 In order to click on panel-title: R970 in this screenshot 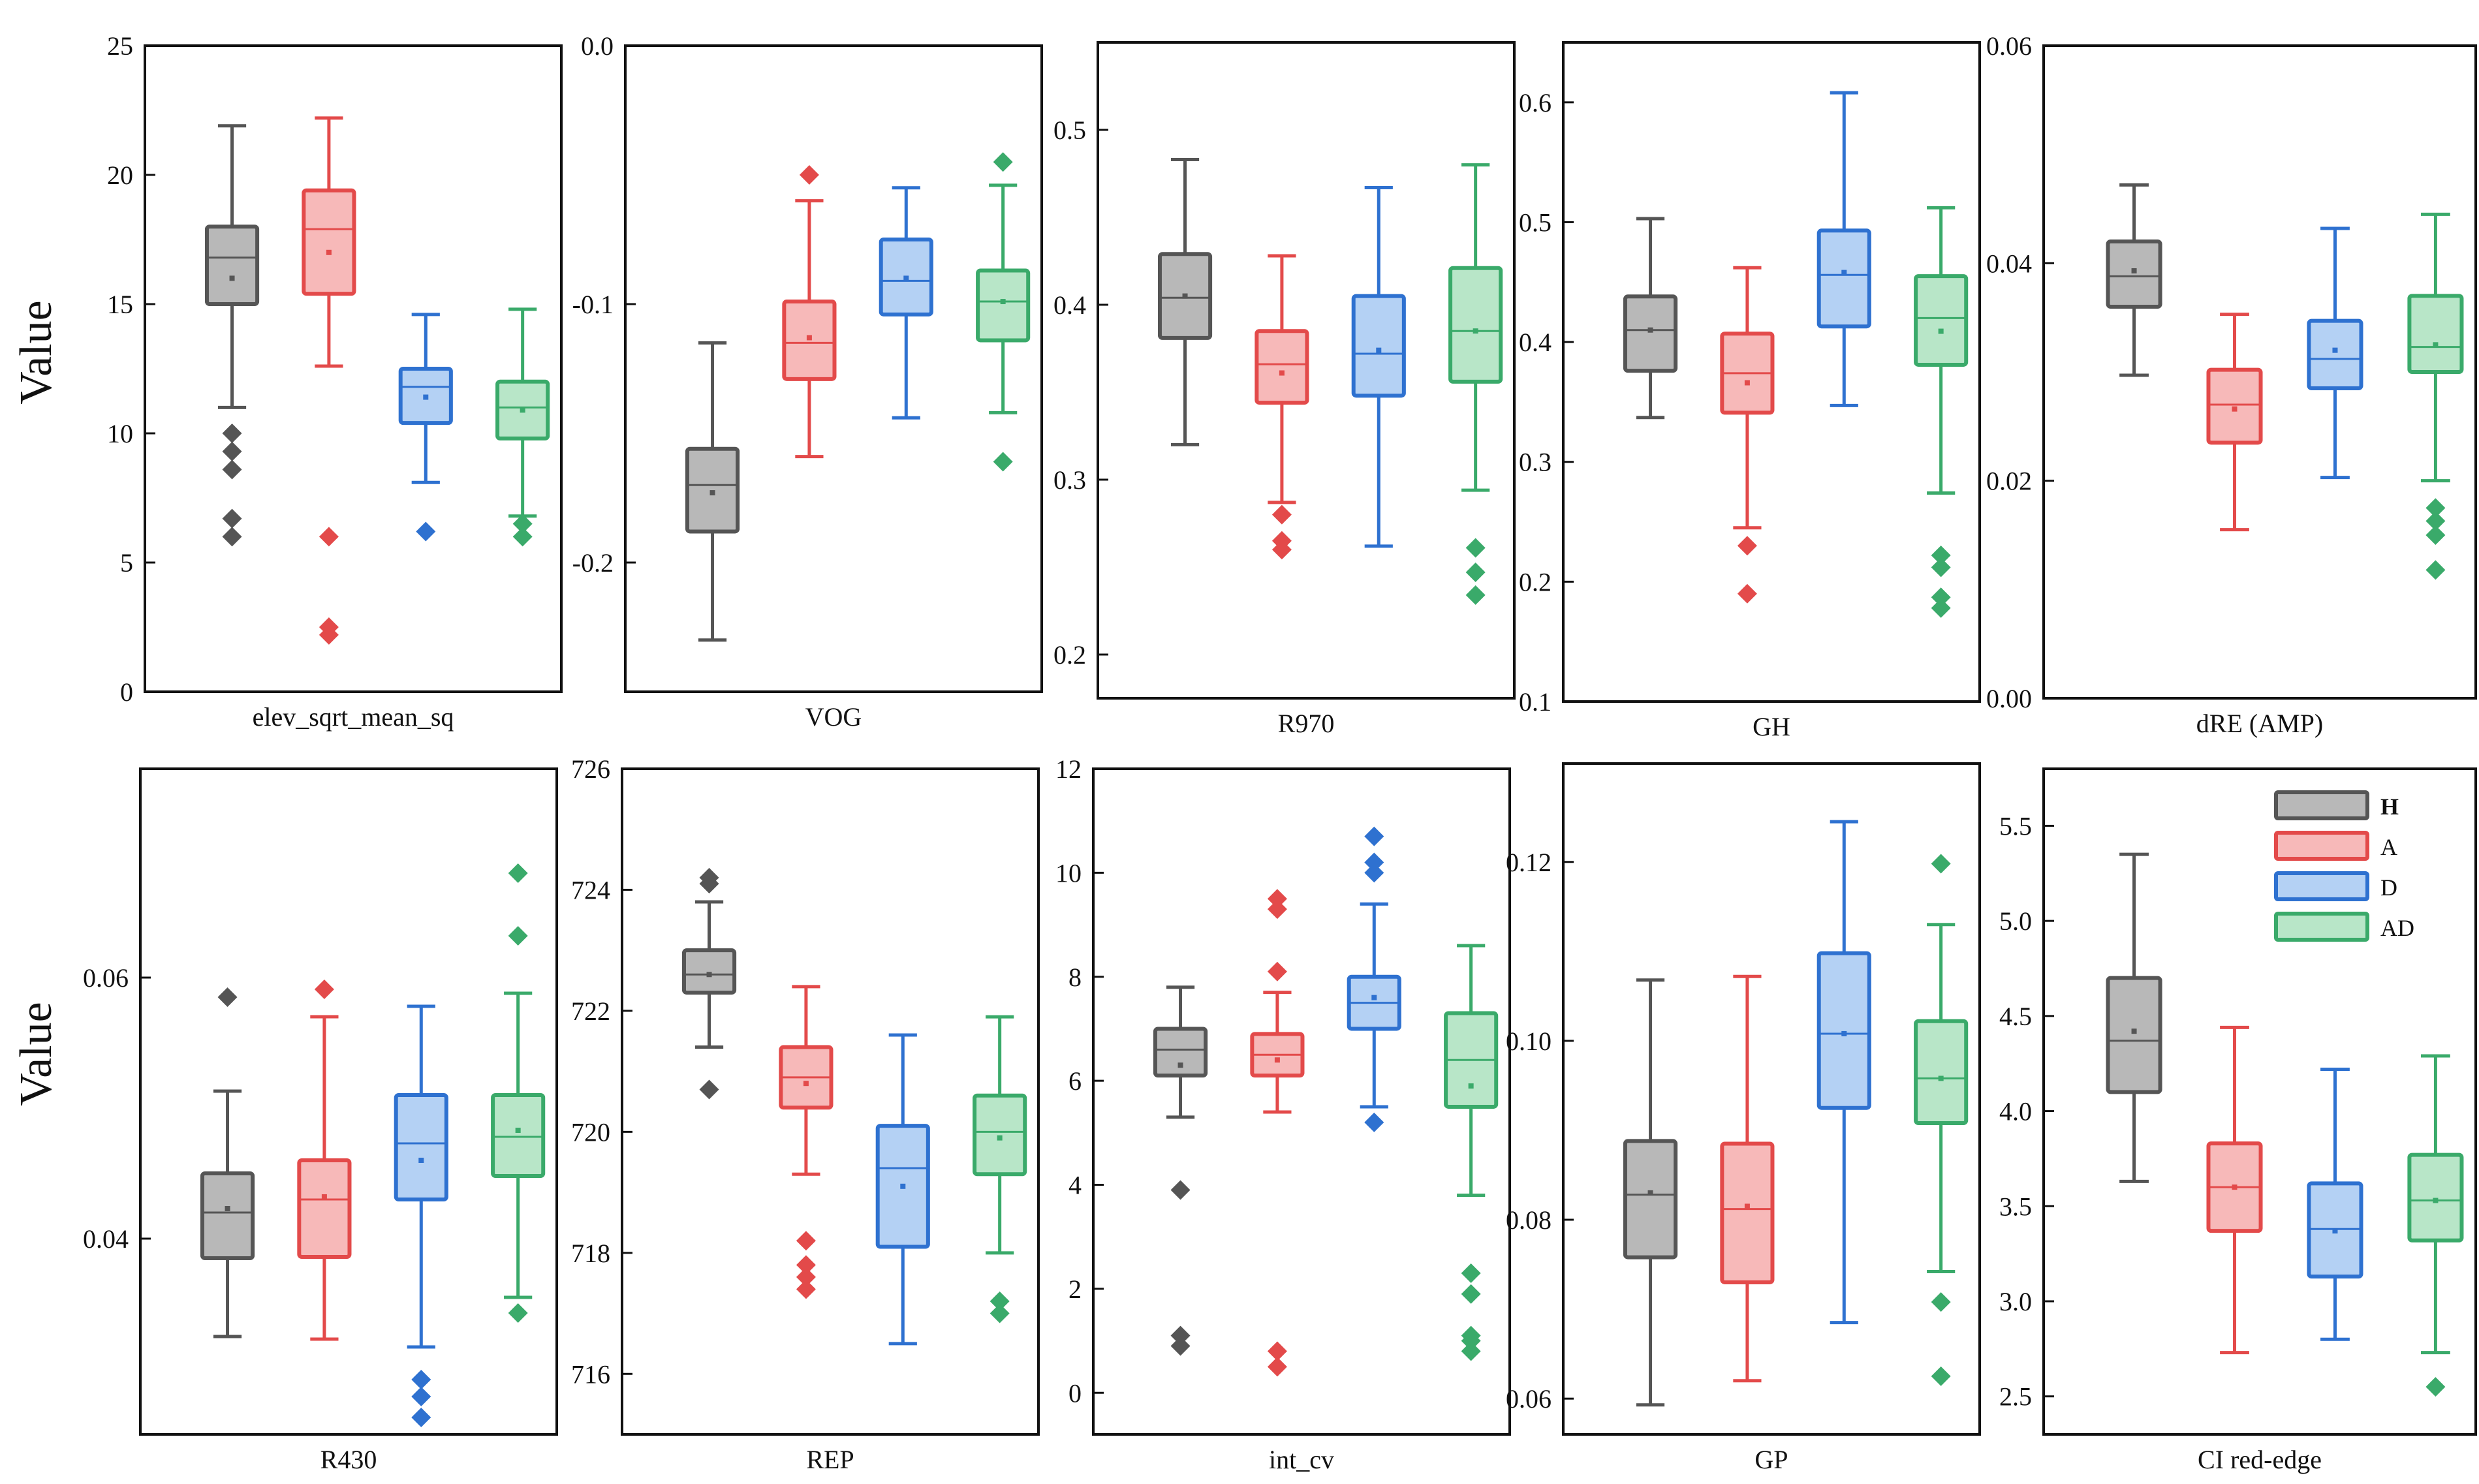, I will do `click(1306, 723)`.